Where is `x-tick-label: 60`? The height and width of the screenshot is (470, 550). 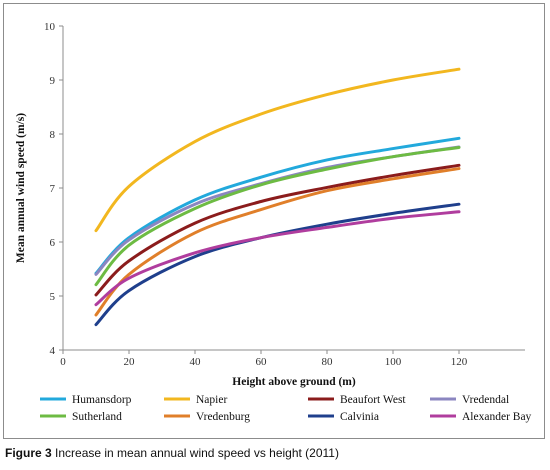 x-tick-label: 60 is located at coordinates (262, 362).